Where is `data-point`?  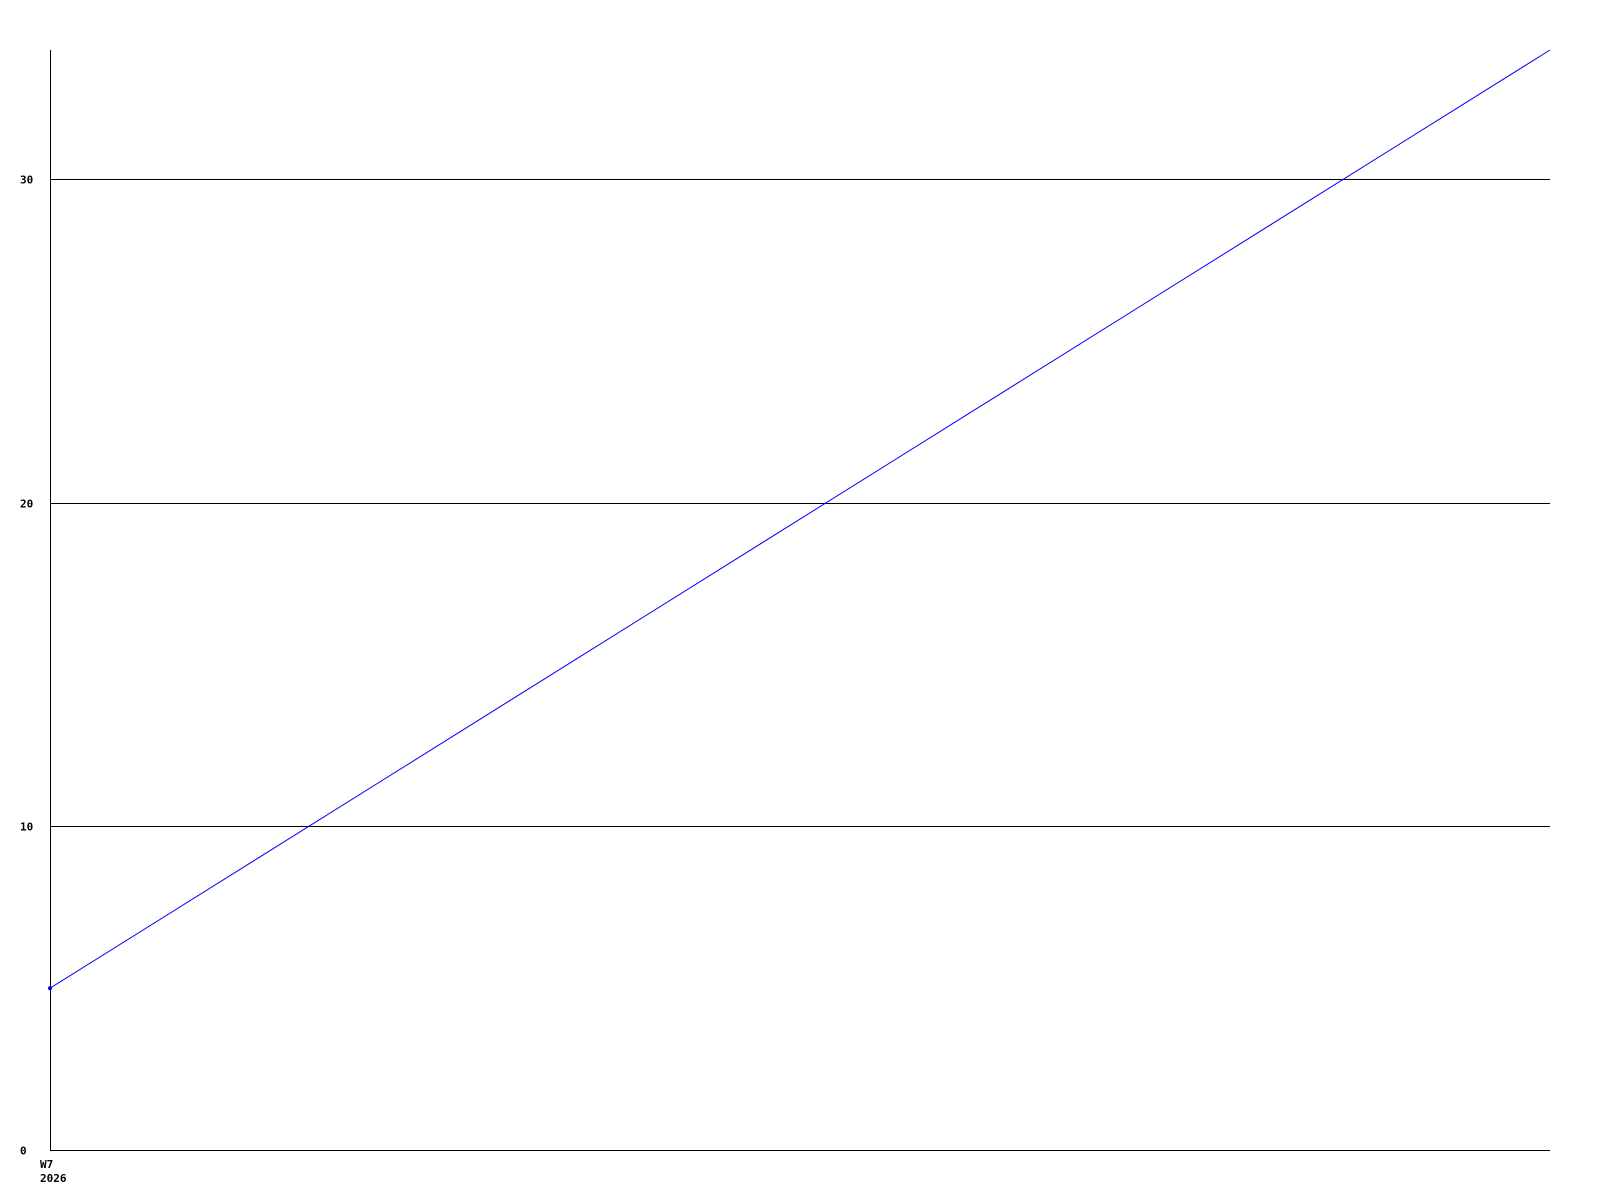
data-point is located at coordinates (50, 988).